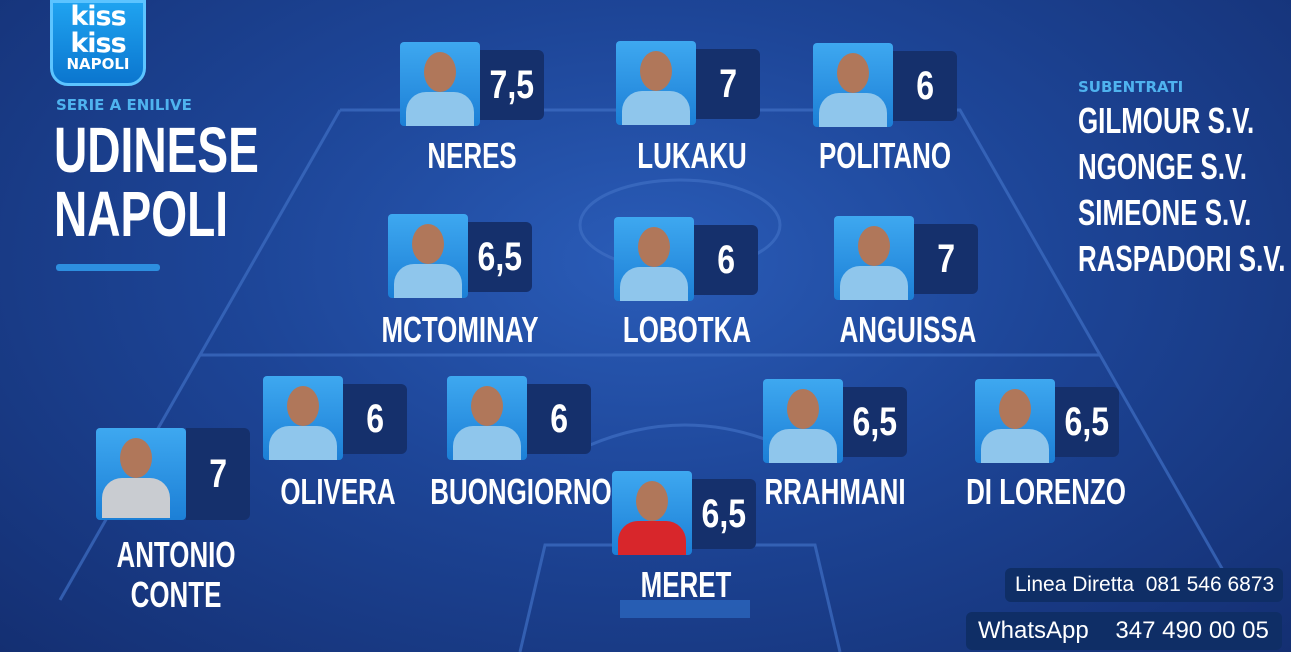 This screenshot has width=1291, height=652. Describe the element at coordinates (124, 105) in the screenshot. I see `competition-label: SERIE A ENILIVE` at that location.